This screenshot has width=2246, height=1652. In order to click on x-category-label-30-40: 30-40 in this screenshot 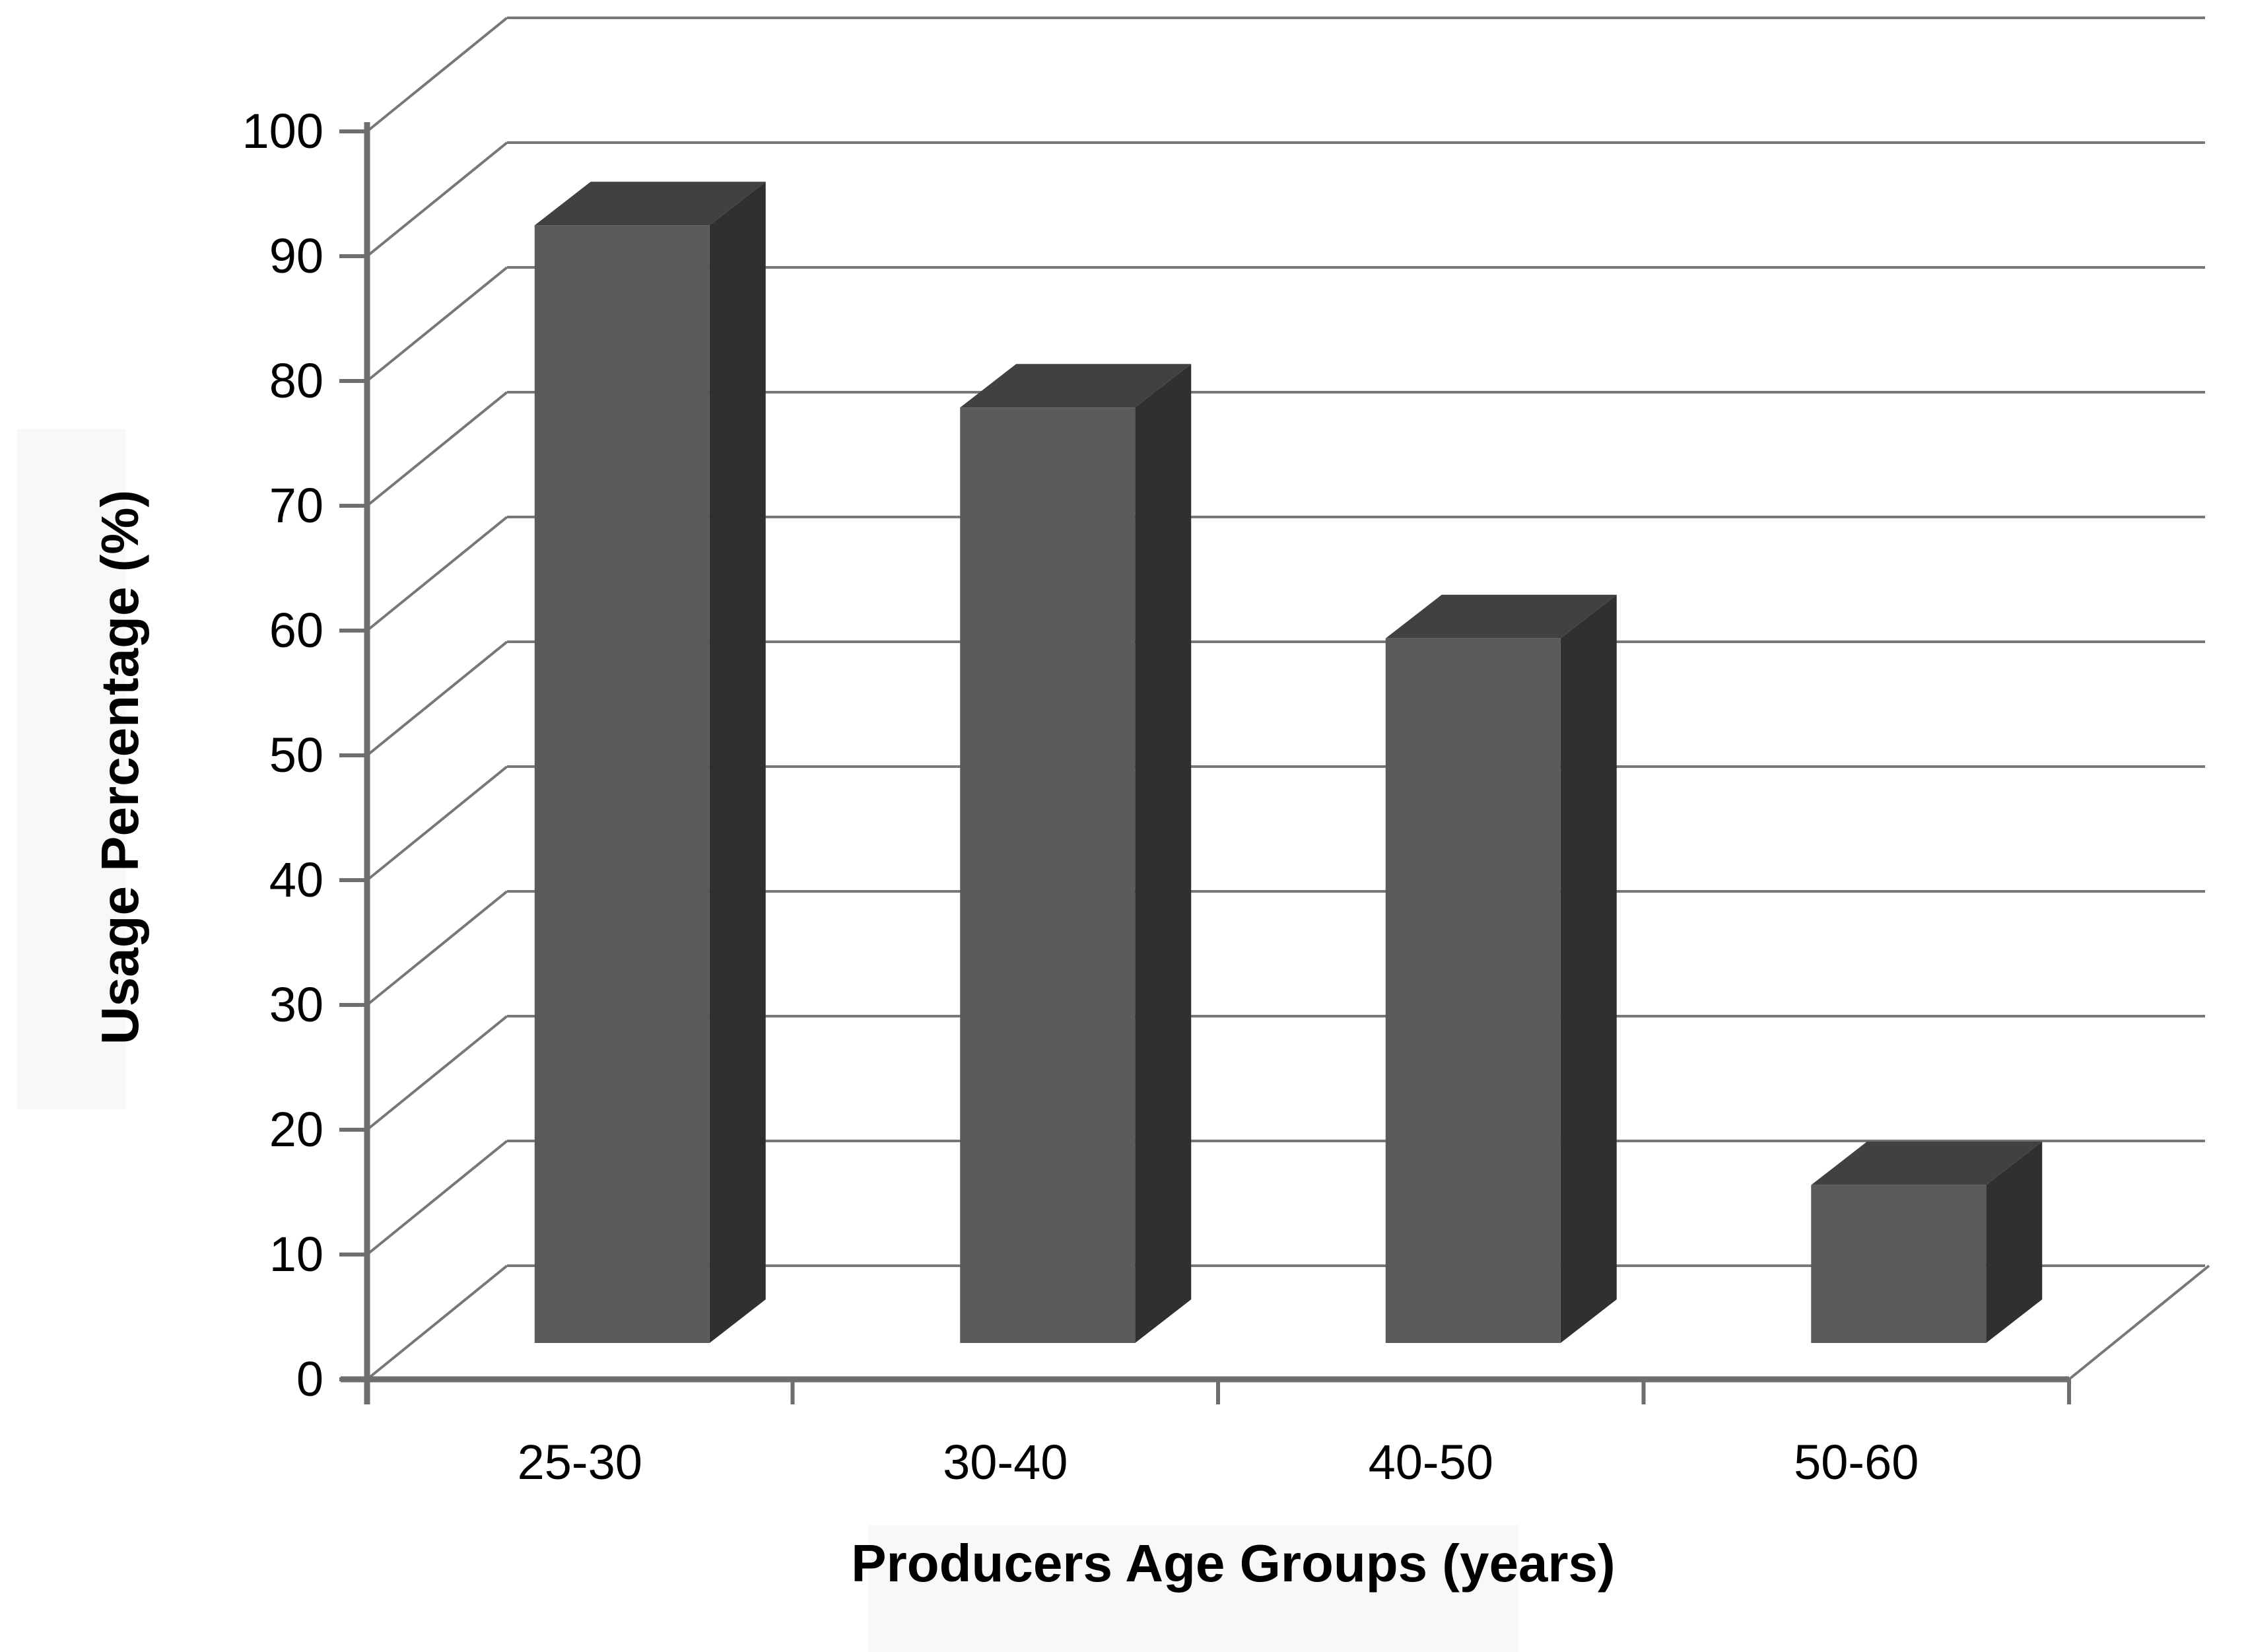, I will do `click(1005, 1462)`.